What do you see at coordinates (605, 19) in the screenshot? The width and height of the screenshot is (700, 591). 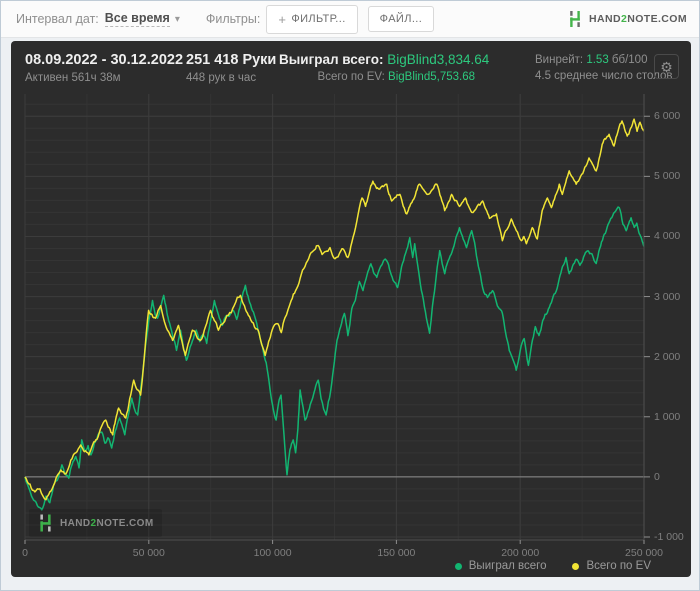 I see `brand-hand: HAND` at bounding box center [605, 19].